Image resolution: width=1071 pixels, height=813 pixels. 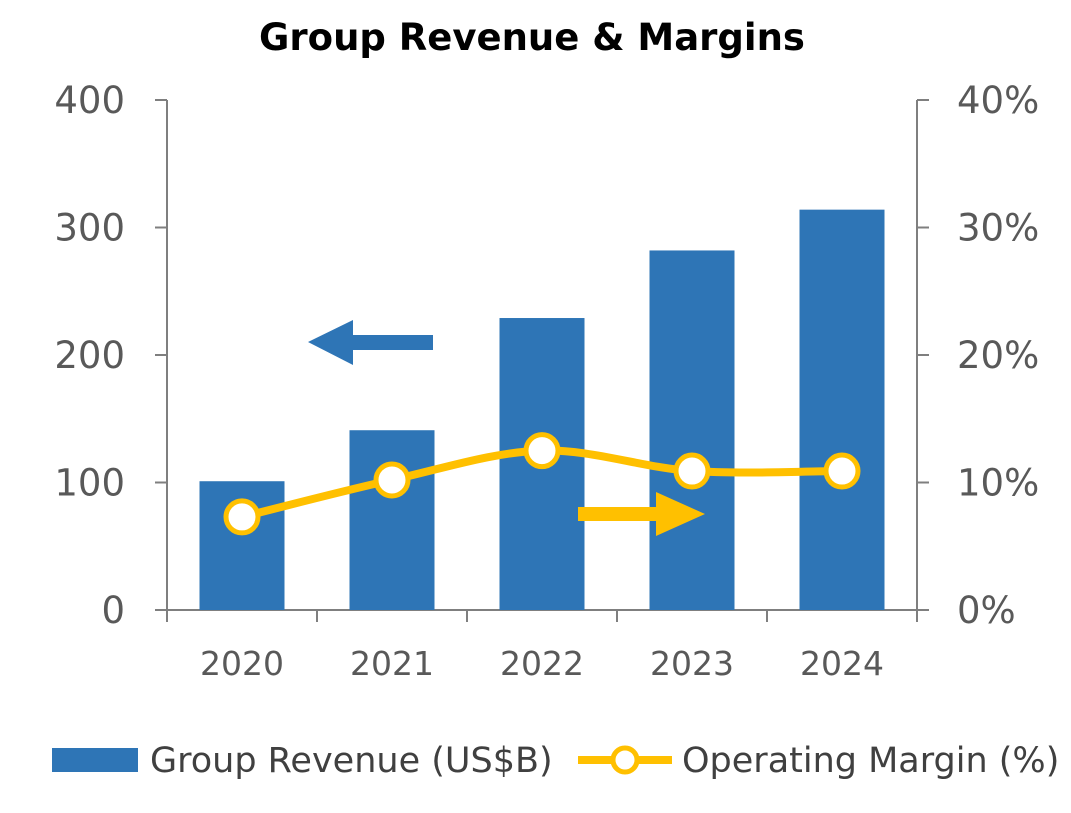 I want to click on y-right-tick-label: 30%, so click(x=998, y=228).